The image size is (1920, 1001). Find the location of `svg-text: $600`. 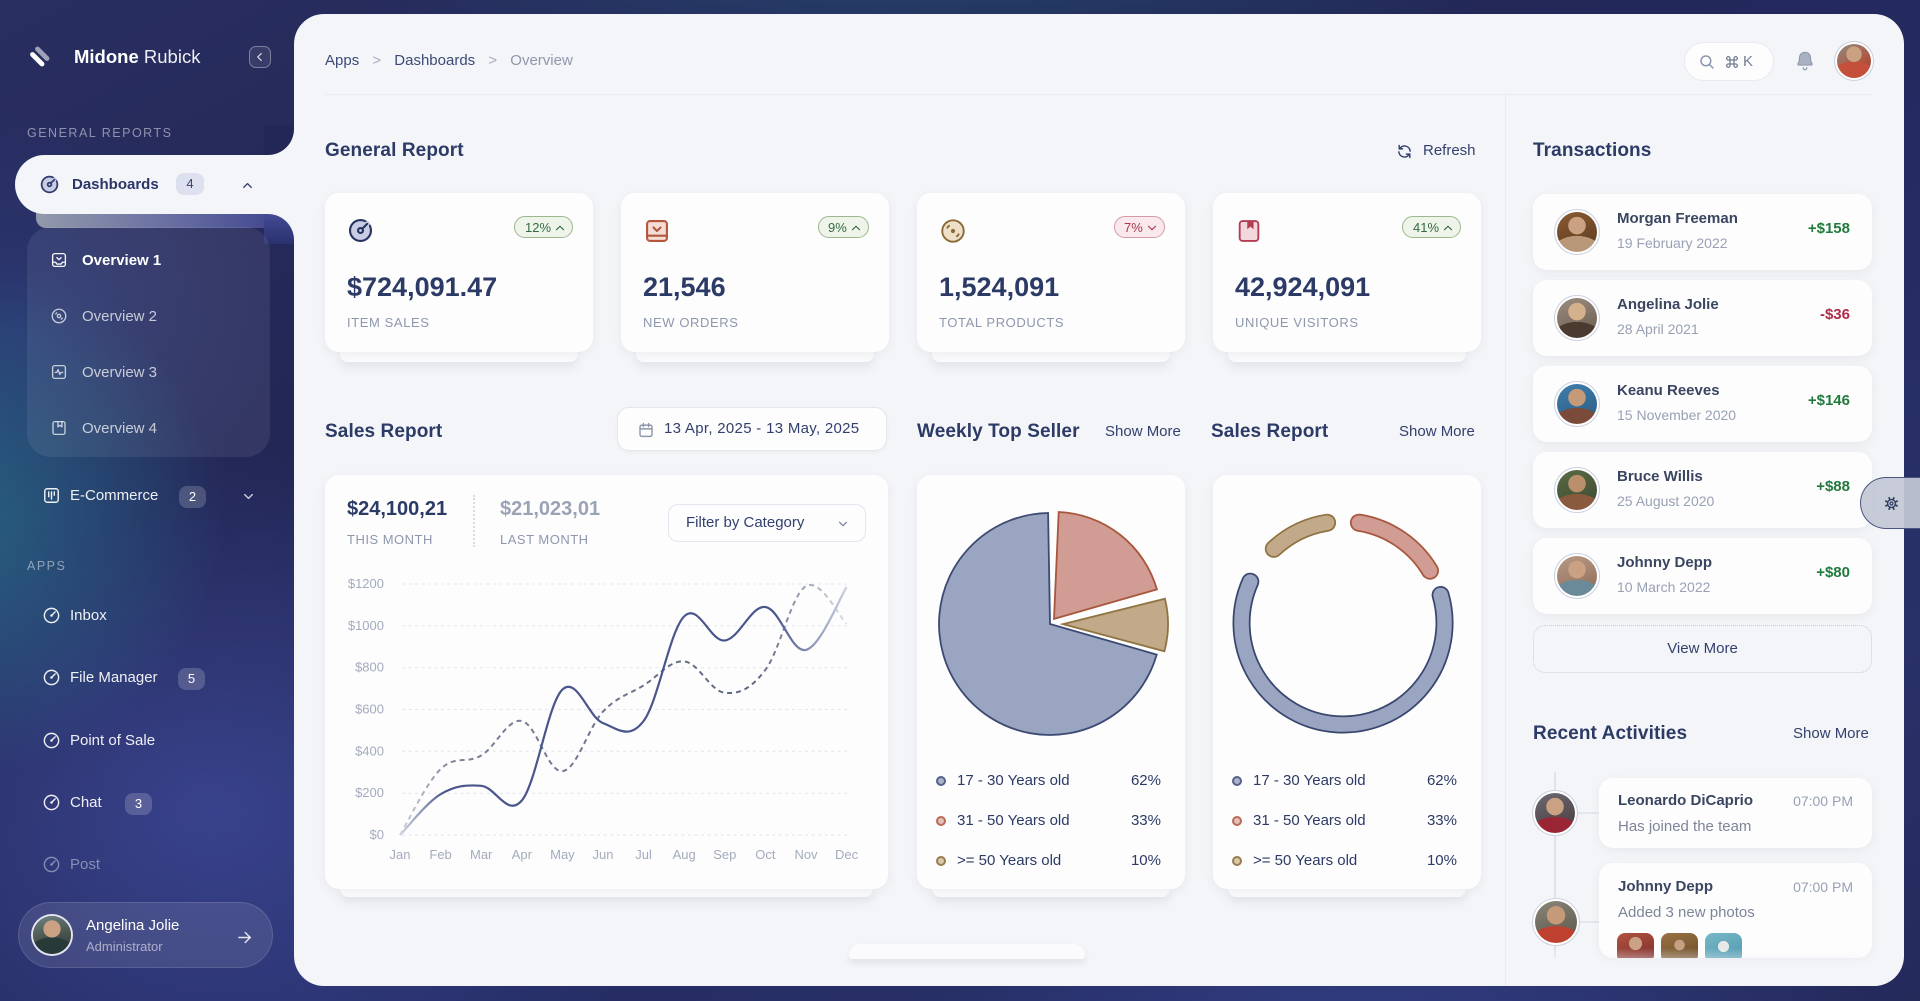

svg-text: $600 is located at coordinates (369, 709).